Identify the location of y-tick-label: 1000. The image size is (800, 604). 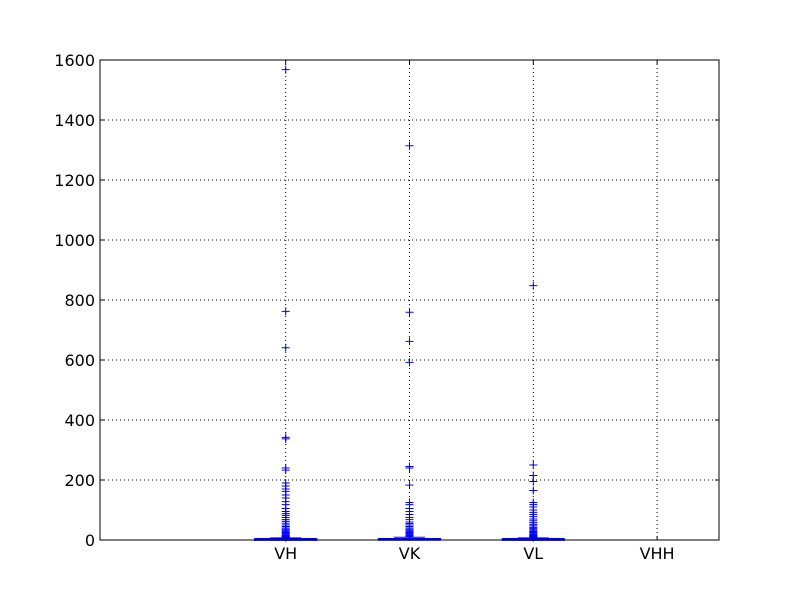
(74, 240).